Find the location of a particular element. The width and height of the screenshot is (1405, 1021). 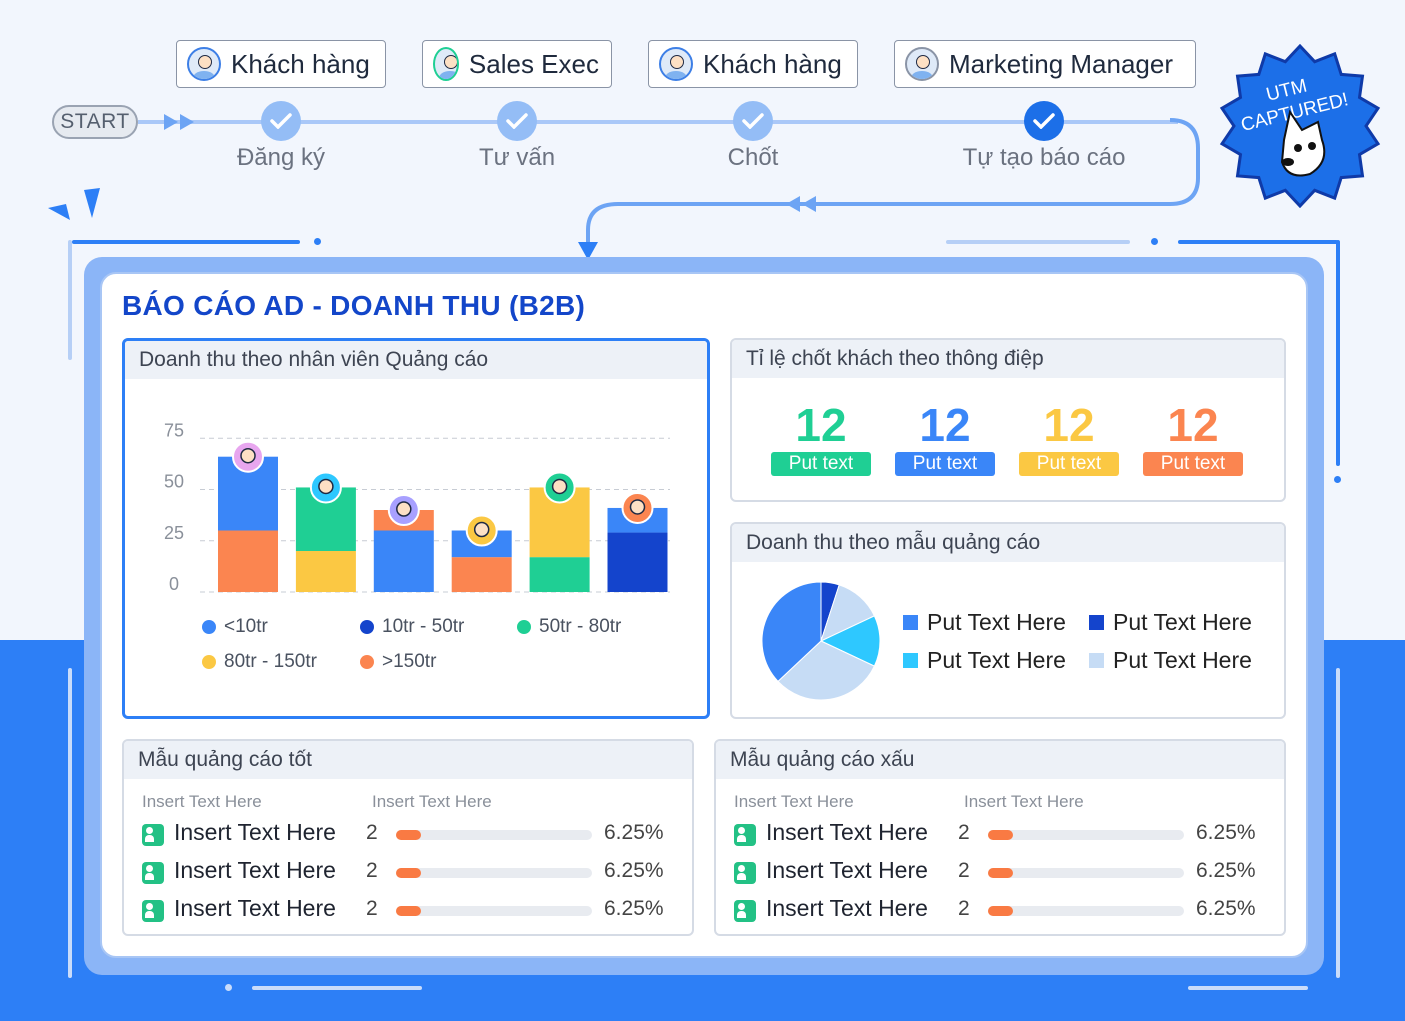

step-label-consult: Tư vấn is located at coordinates (517, 157).